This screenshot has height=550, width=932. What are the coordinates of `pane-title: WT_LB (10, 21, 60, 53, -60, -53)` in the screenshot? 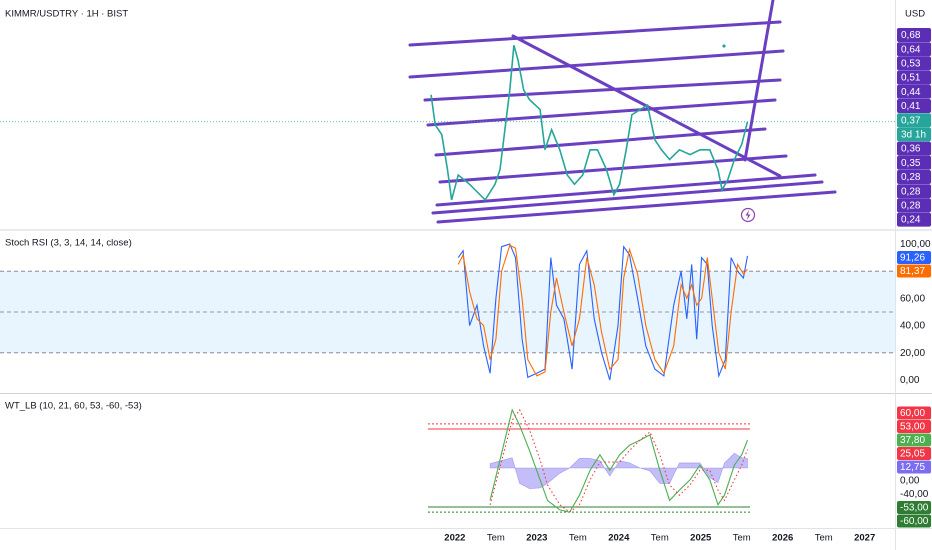 It's located at (73, 406).